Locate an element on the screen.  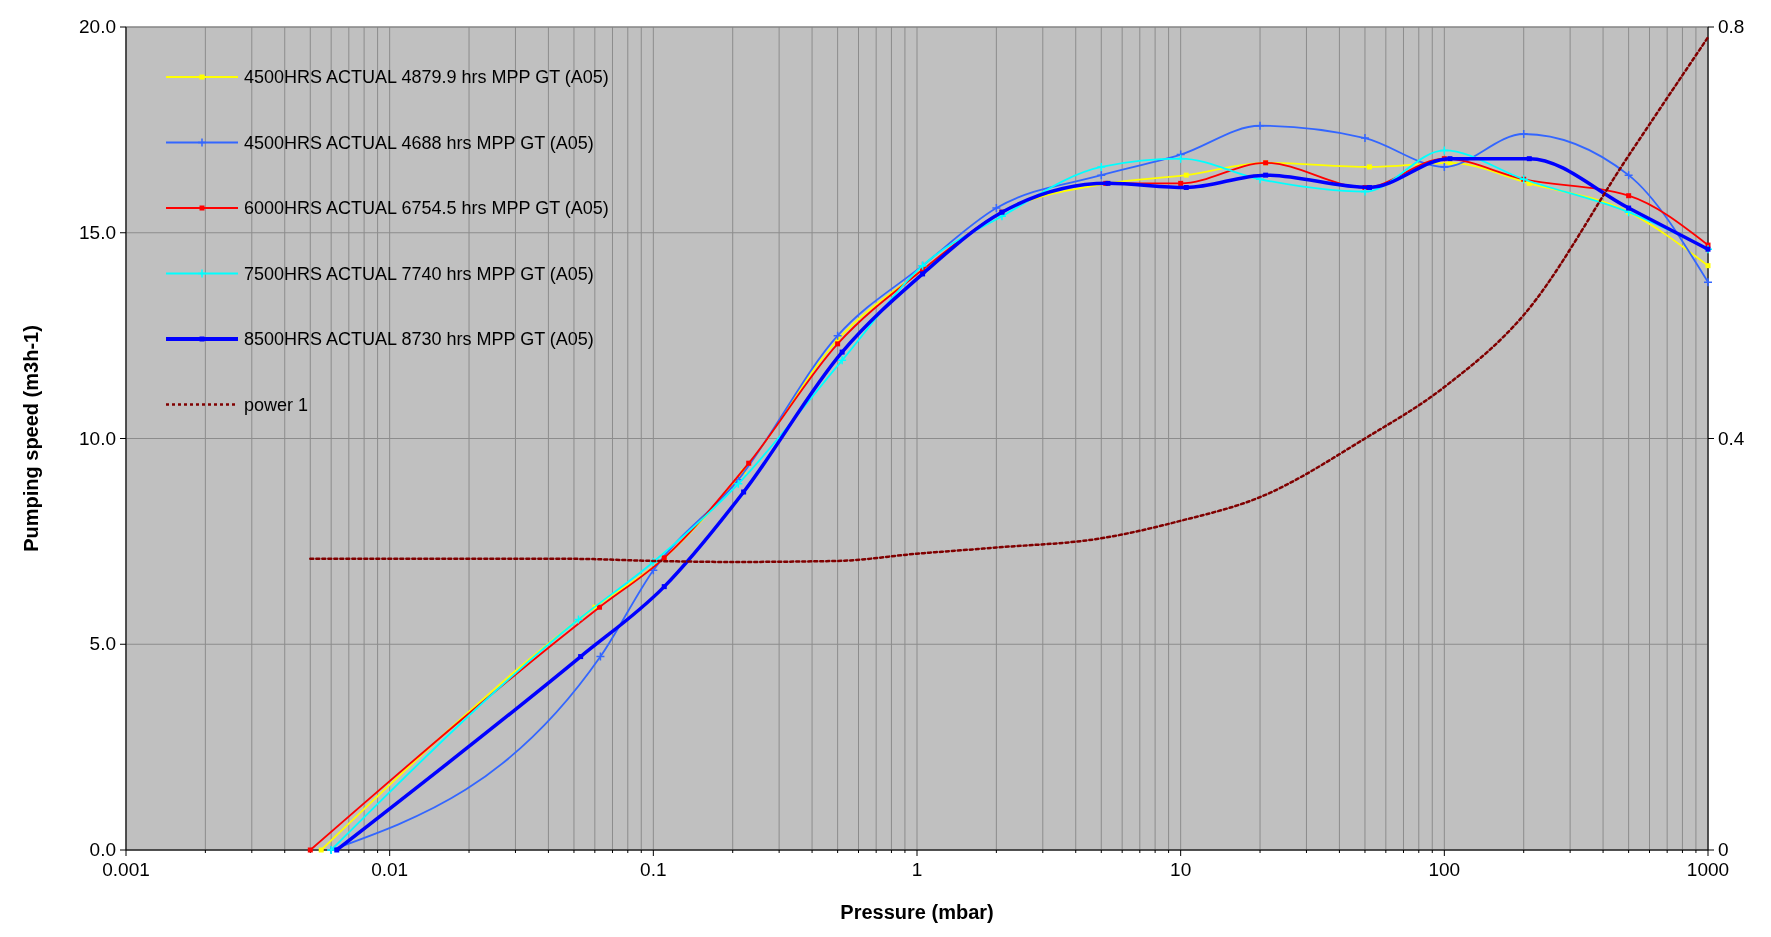
y-axis-title: Pumping speed (m3h-1) is located at coordinates (31, 438).